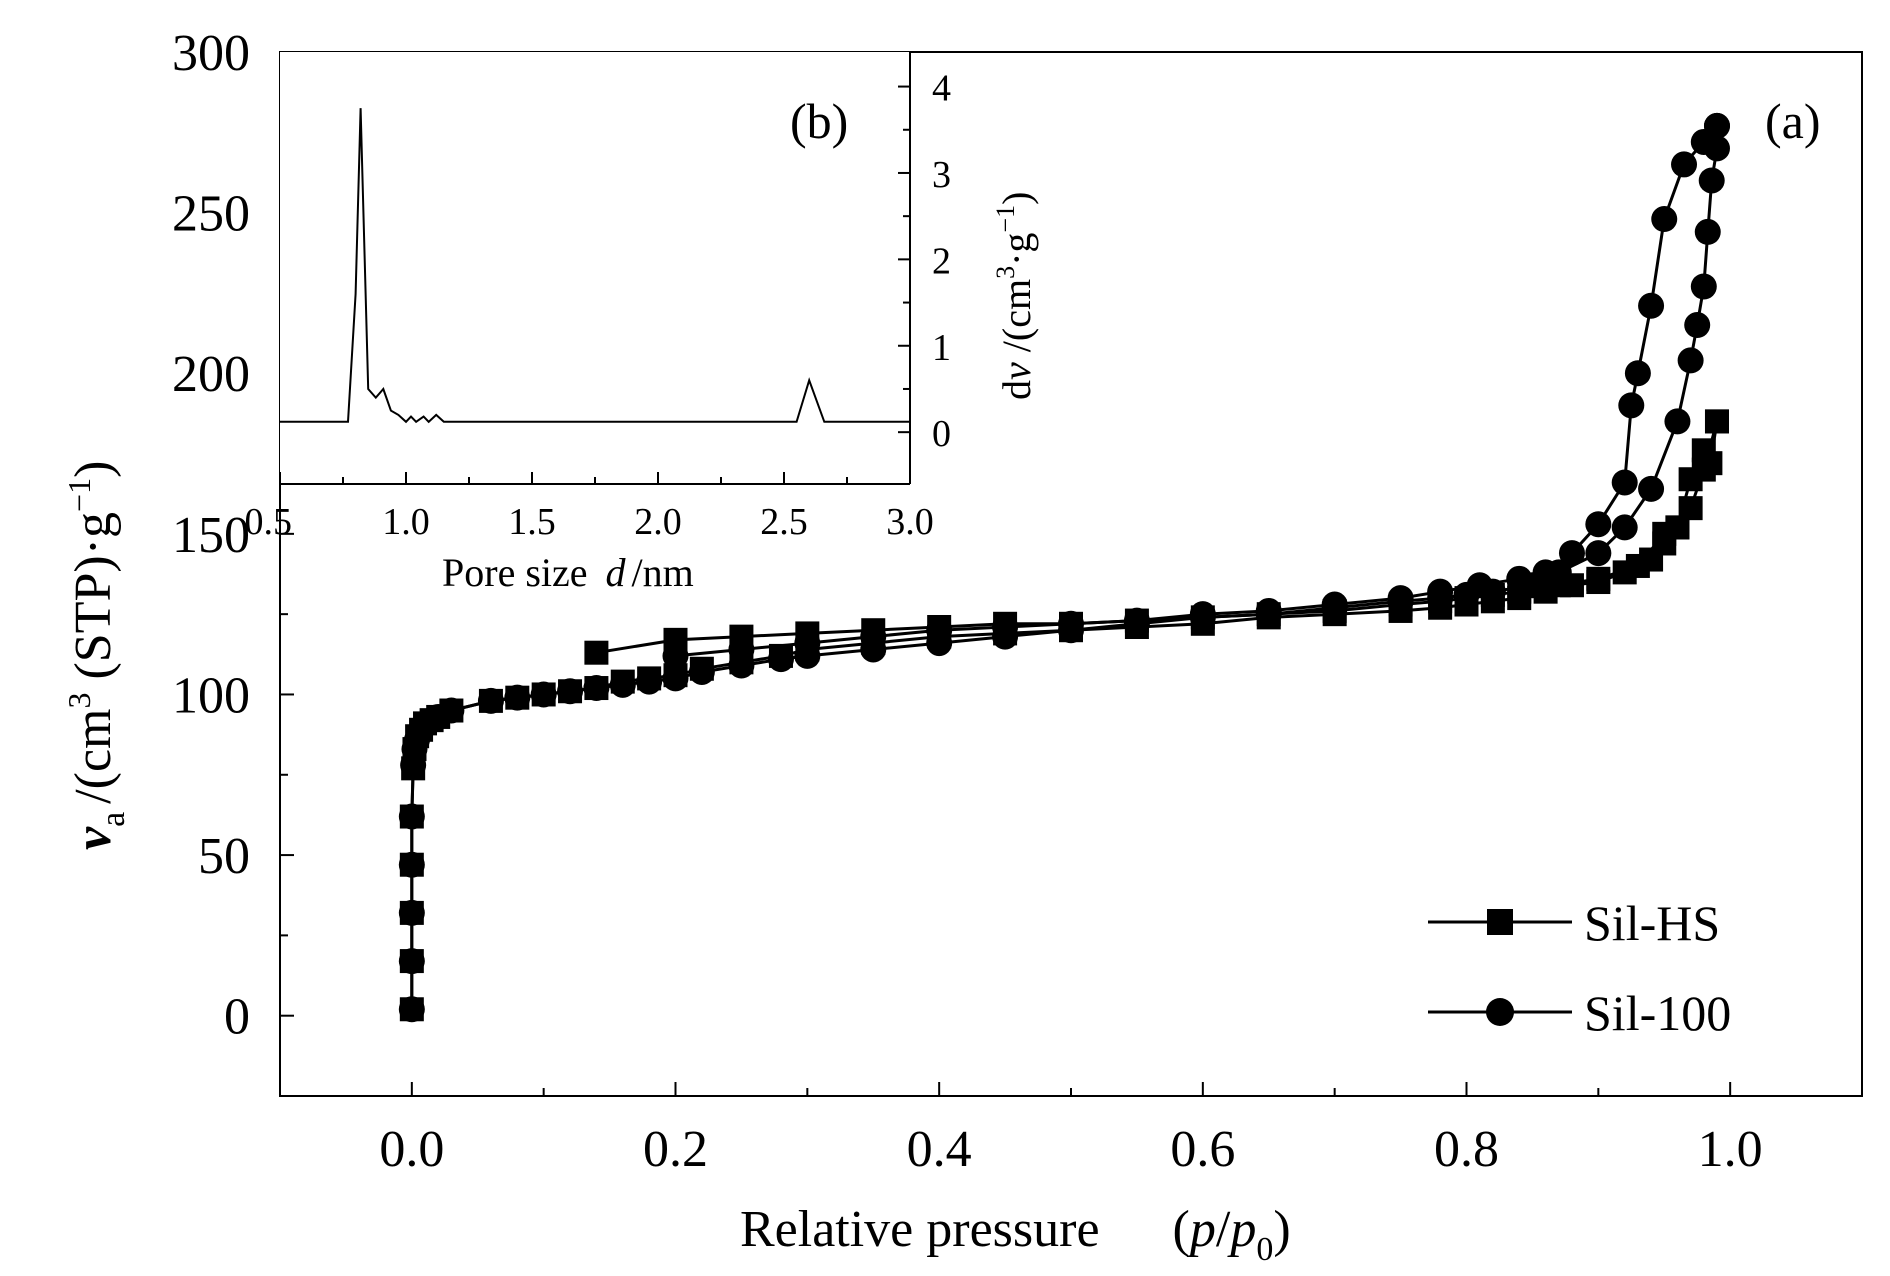 The height and width of the screenshot is (1276, 1890). What do you see at coordinates (941, 89) in the screenshot?
I see `inset-y-tick-label: 4` at bounding box center [941, 89].